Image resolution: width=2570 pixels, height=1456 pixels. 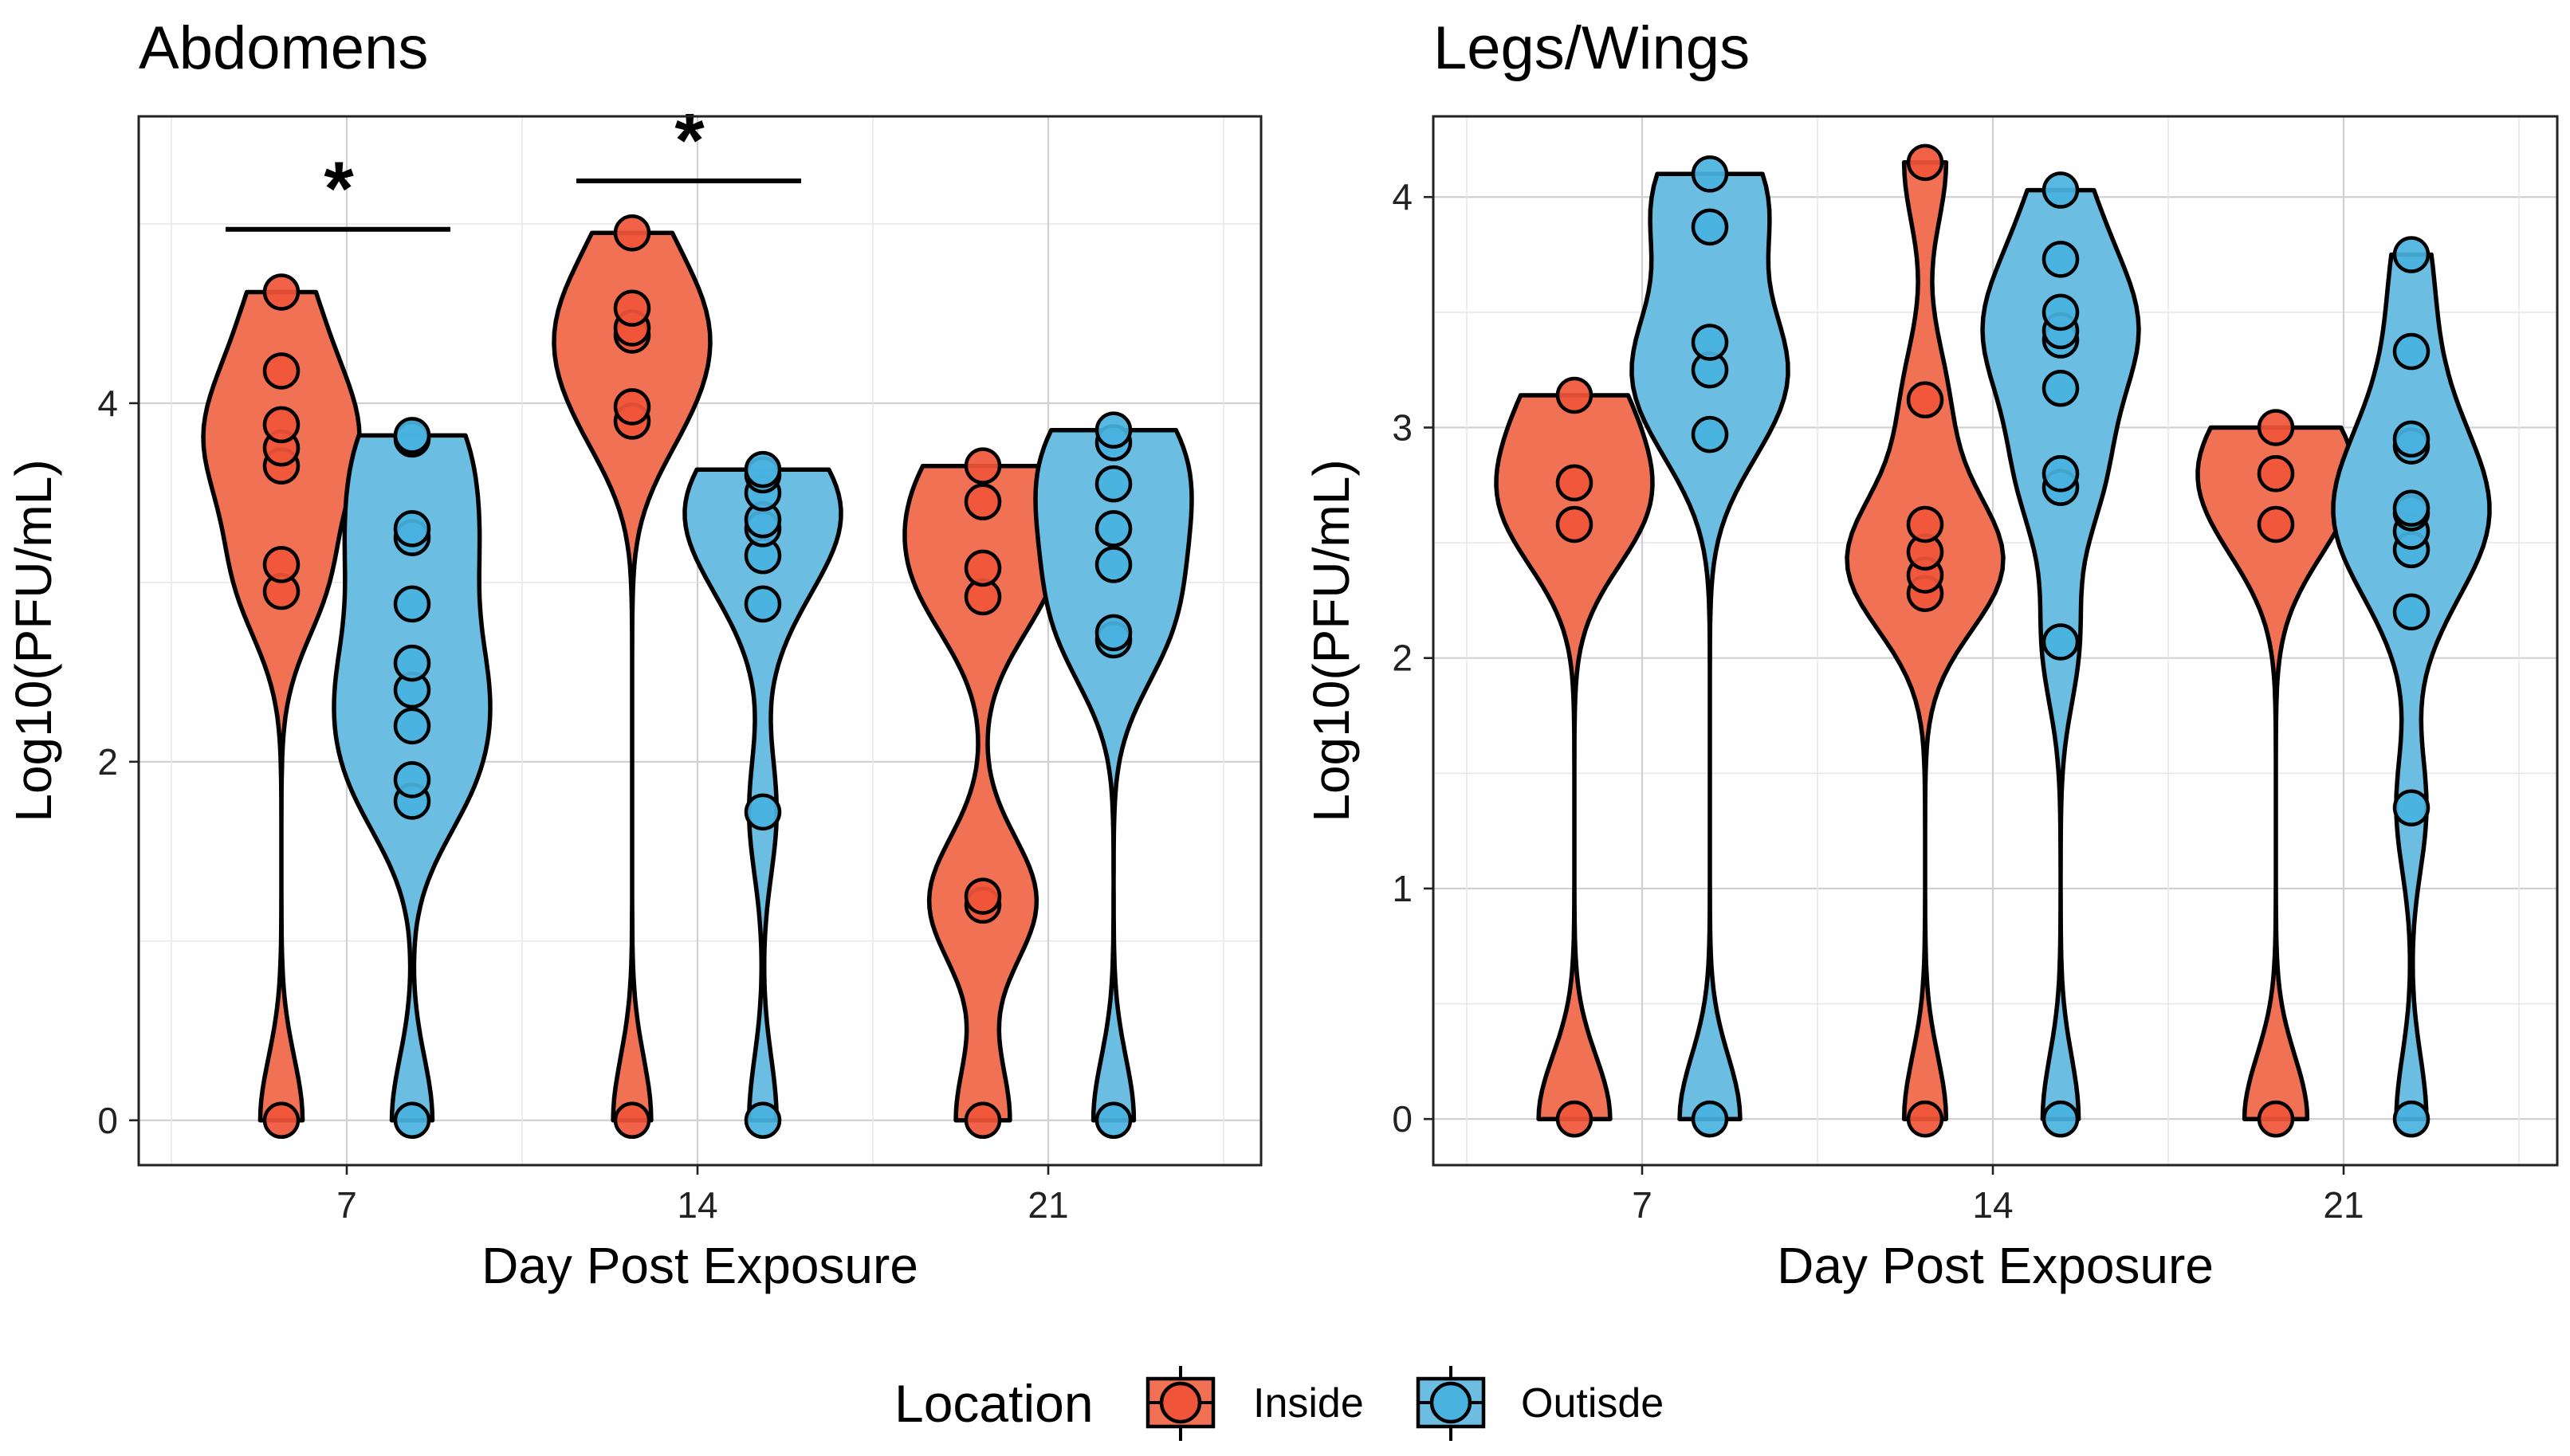 What do you see at coordinates (1402, 888) in the screenshot?
I see `y-tick-label: 1` at bounding box center [1402, 888].